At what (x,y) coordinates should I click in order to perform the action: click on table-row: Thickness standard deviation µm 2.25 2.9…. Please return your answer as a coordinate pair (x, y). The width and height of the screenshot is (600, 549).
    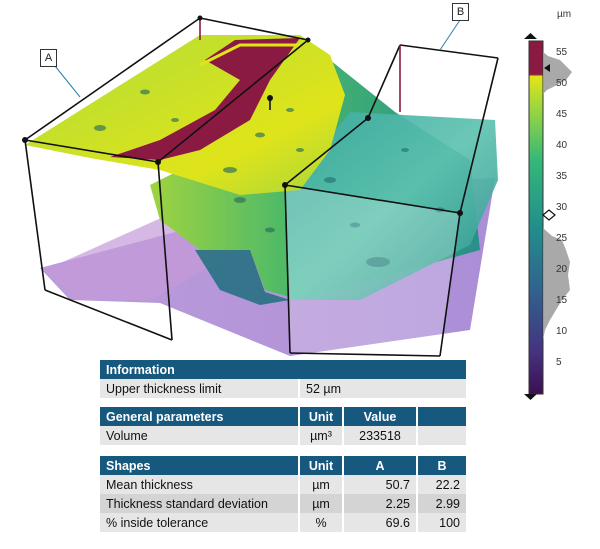
    Looking at the image, I should click on (284, 503).